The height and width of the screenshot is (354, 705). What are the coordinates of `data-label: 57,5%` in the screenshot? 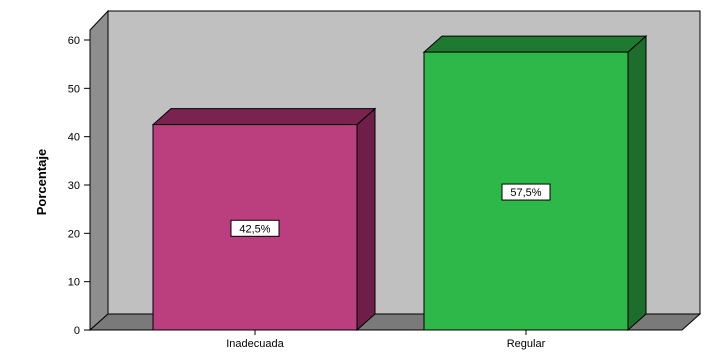 It's located at (525, 193).